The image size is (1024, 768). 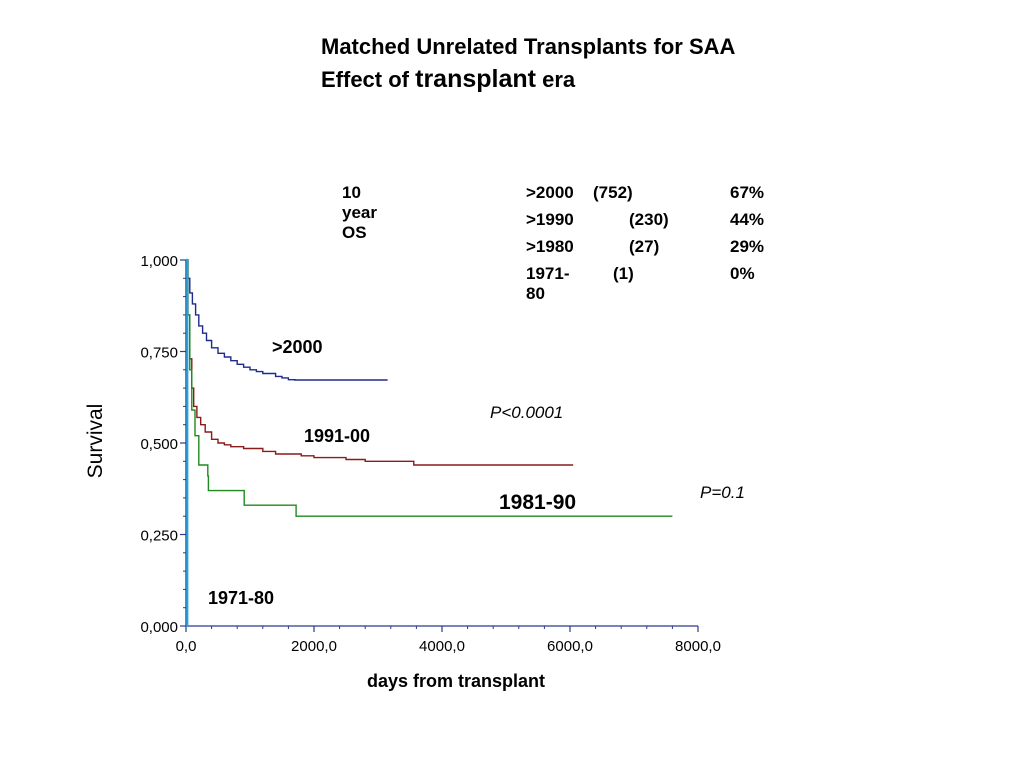 I want to click on os-row-pct: 0%, so click(x=742, y=273).